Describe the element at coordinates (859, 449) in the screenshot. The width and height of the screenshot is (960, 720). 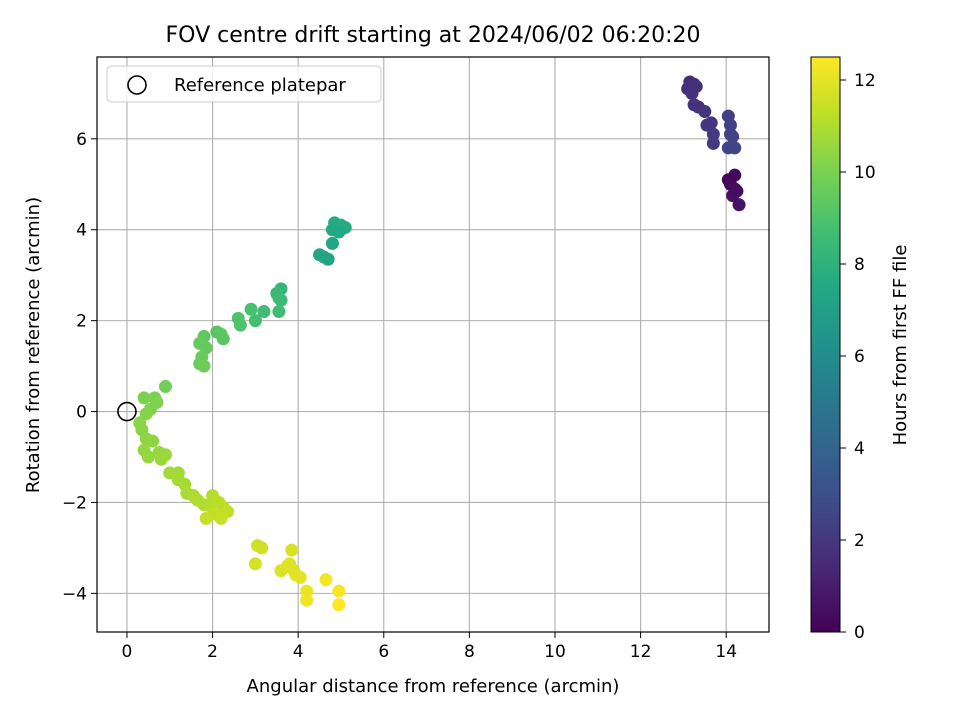
I see `colorbar-tick-label: 4` at that location.